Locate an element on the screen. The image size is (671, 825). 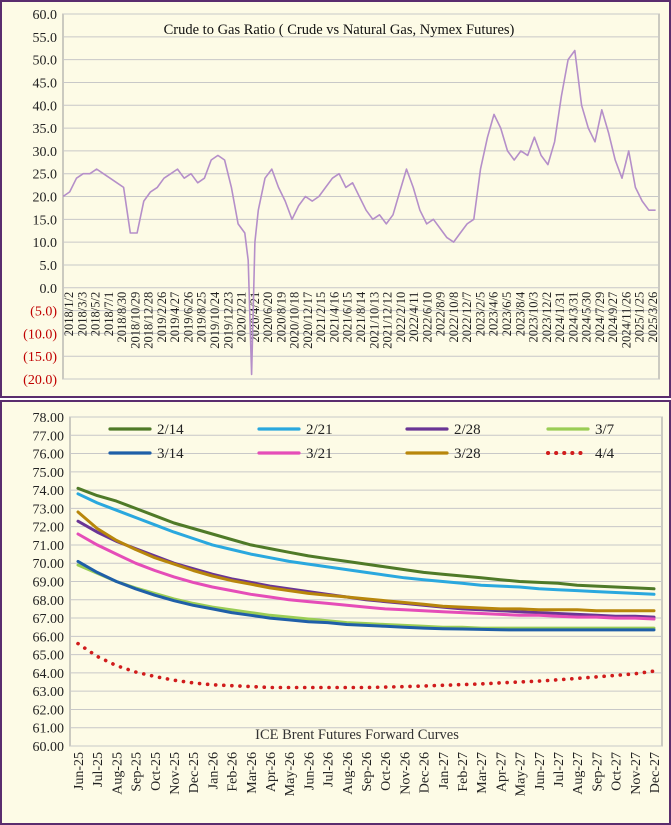
x-tick-label: 2018/3/3 is located at coordinates (82, 314).